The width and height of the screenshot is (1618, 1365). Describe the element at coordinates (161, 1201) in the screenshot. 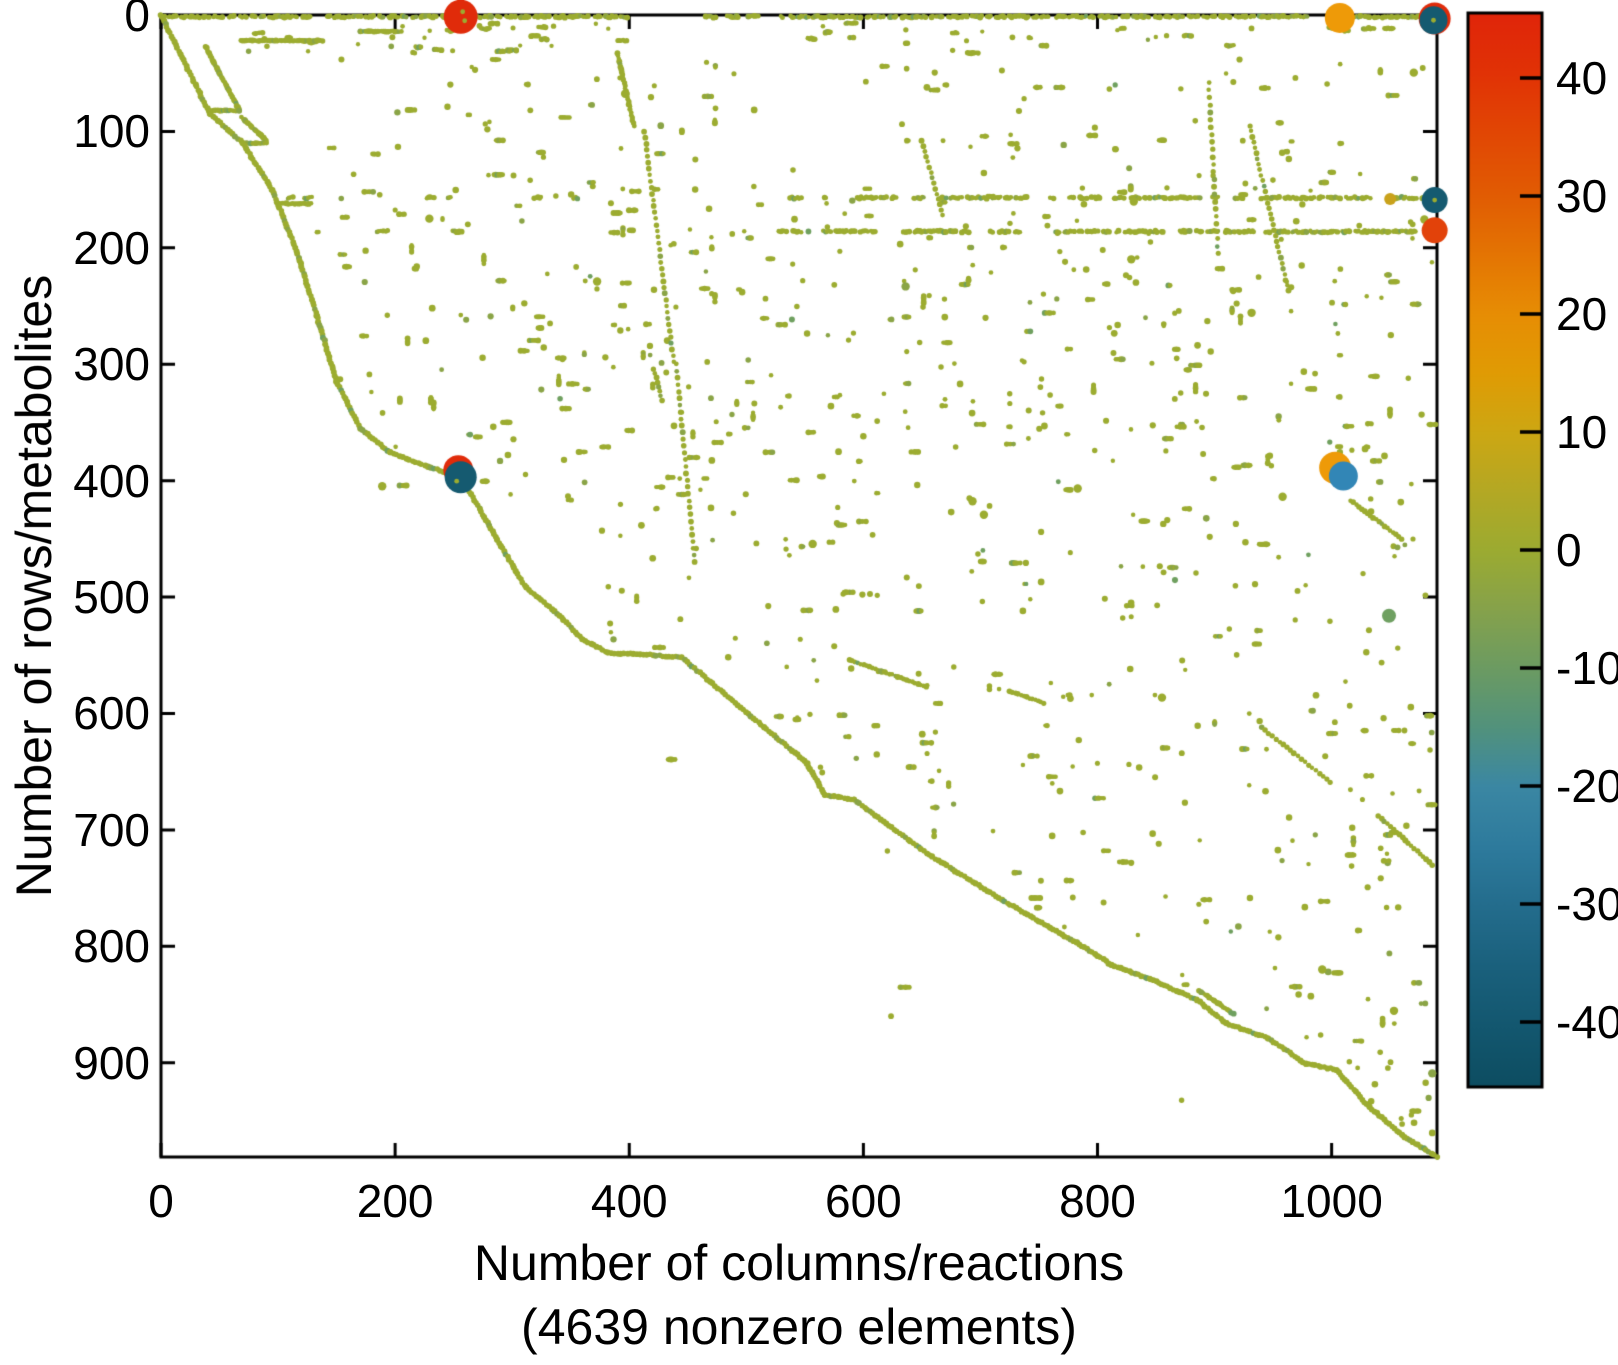

I see `x-tick-label: 0` at that location.